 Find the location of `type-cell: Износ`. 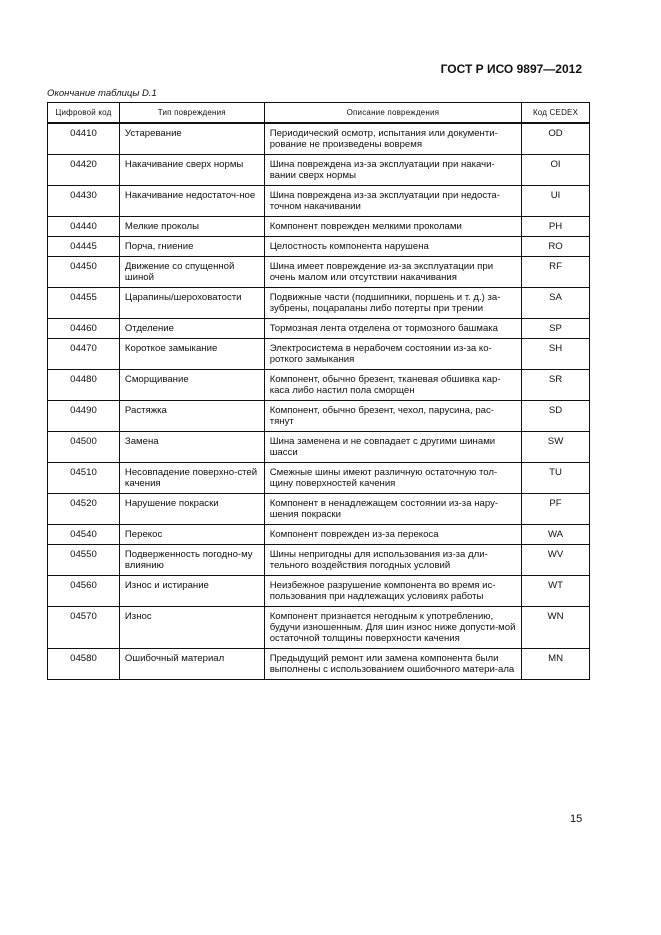

type-cell: Износ is located at coordinates (191, 627).